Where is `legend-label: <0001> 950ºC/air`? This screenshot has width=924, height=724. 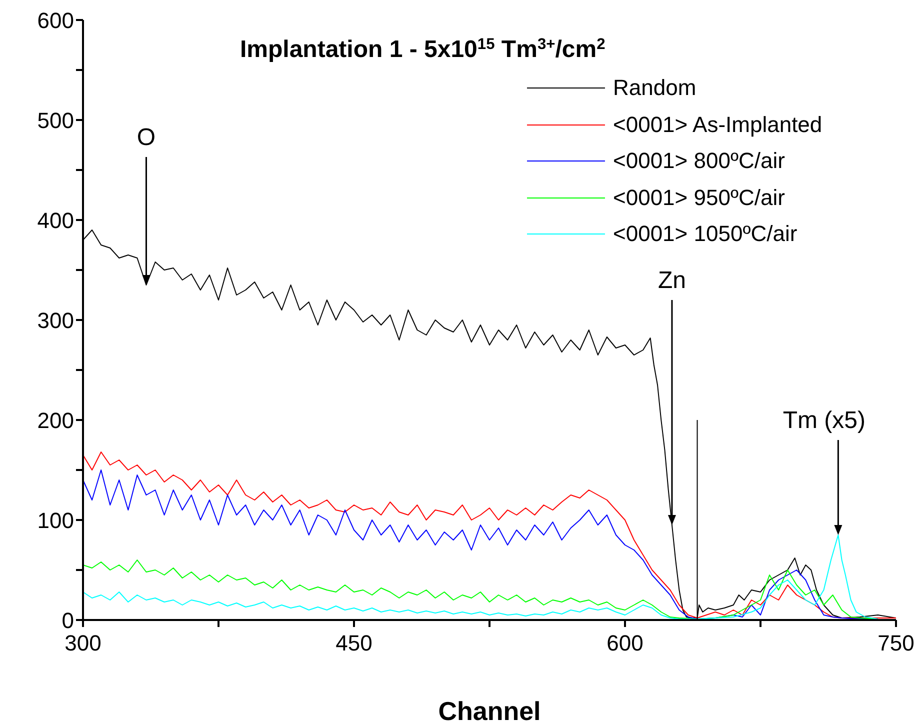 legend-label: <0001> 950ºC/air is located at coordinates (699, 198).